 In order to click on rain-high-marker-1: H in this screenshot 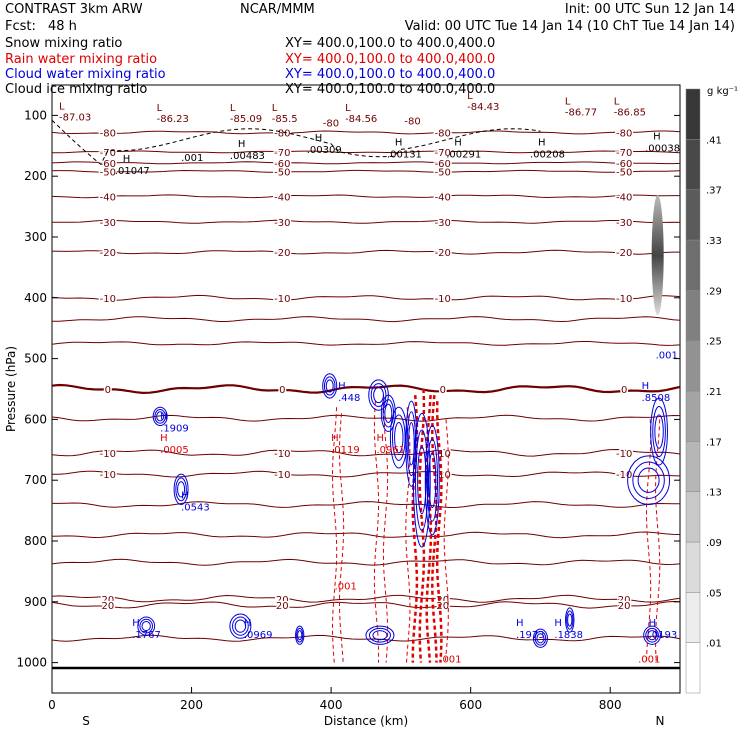, I will do `click(335, 438)`.